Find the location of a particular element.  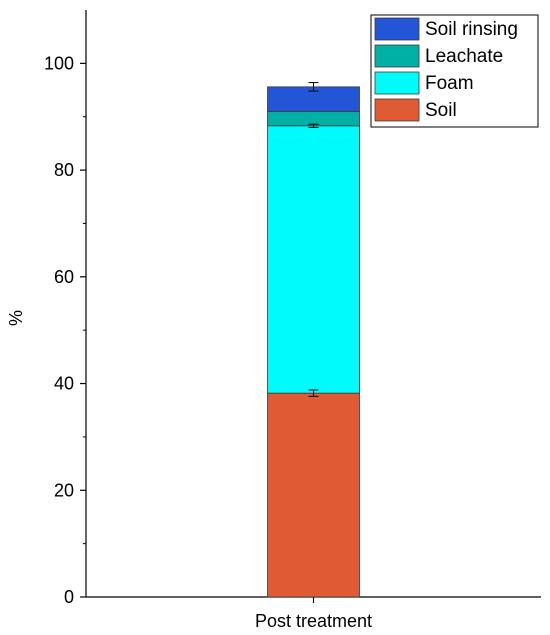

x-tick-label: Post treatment is located at coordinates (313, 621).